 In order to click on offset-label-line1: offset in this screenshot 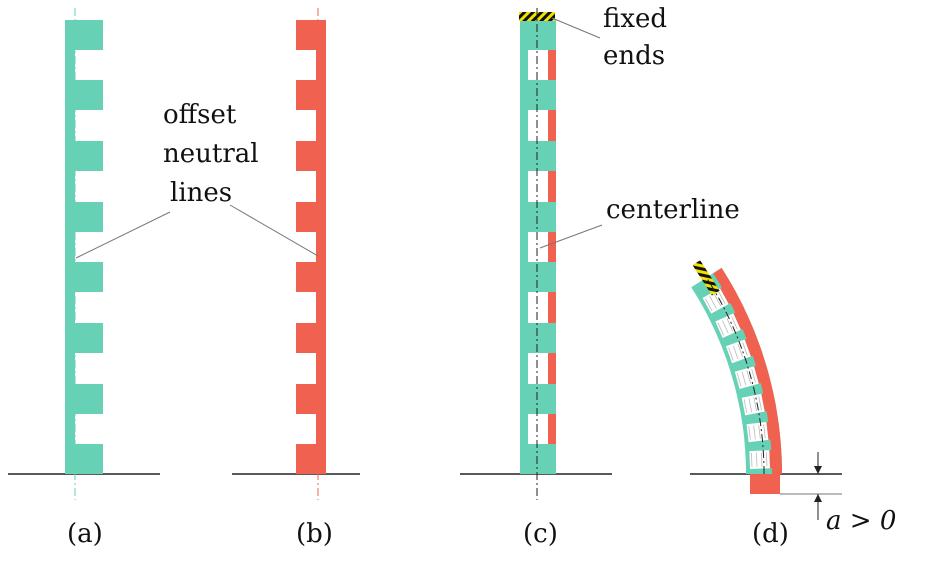, I will do `click(200, 115)`.